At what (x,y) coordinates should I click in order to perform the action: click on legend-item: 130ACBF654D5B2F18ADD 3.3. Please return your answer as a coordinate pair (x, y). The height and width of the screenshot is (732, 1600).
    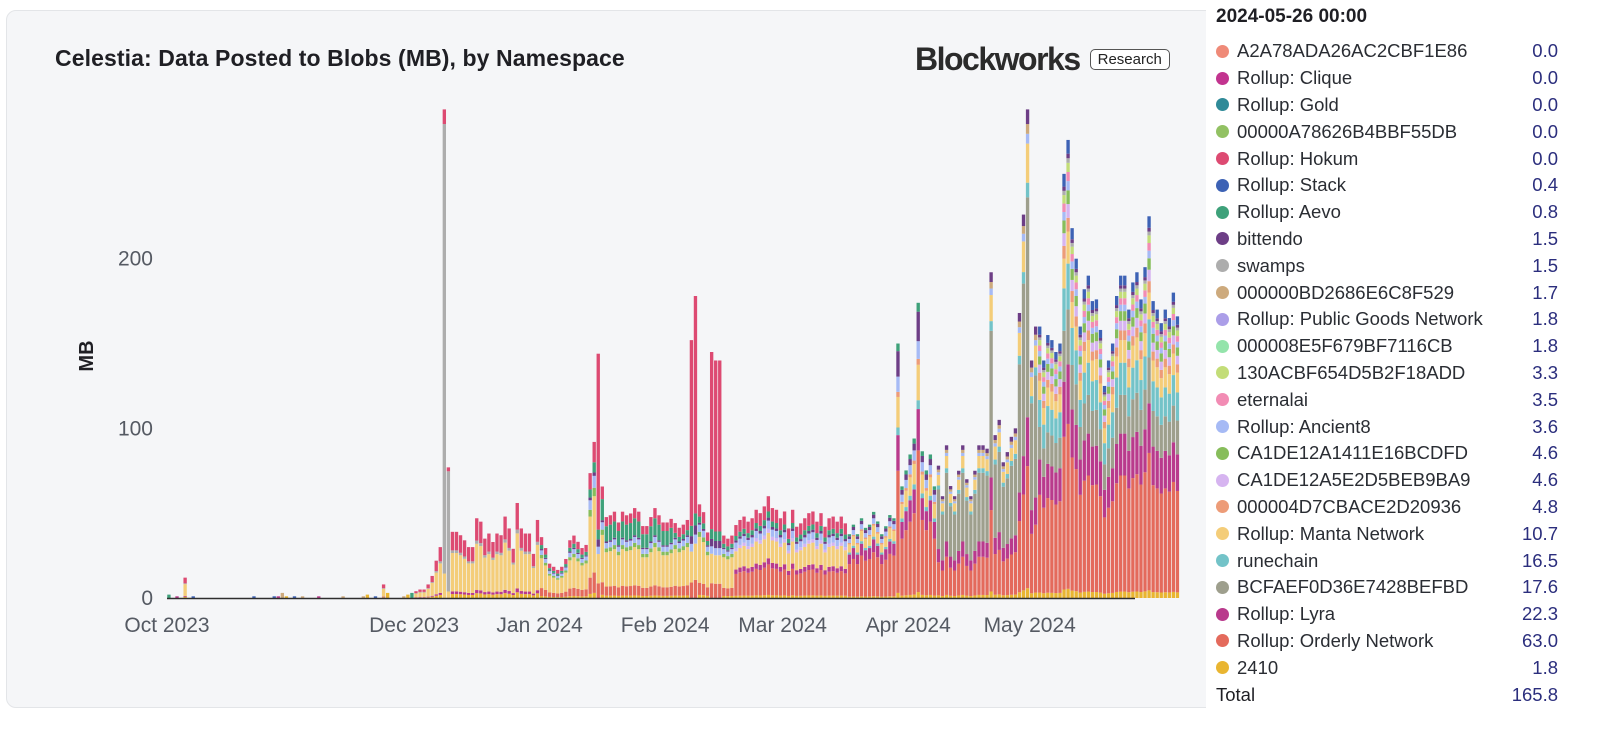
    Looking at the image, I should click on (1387, 373).